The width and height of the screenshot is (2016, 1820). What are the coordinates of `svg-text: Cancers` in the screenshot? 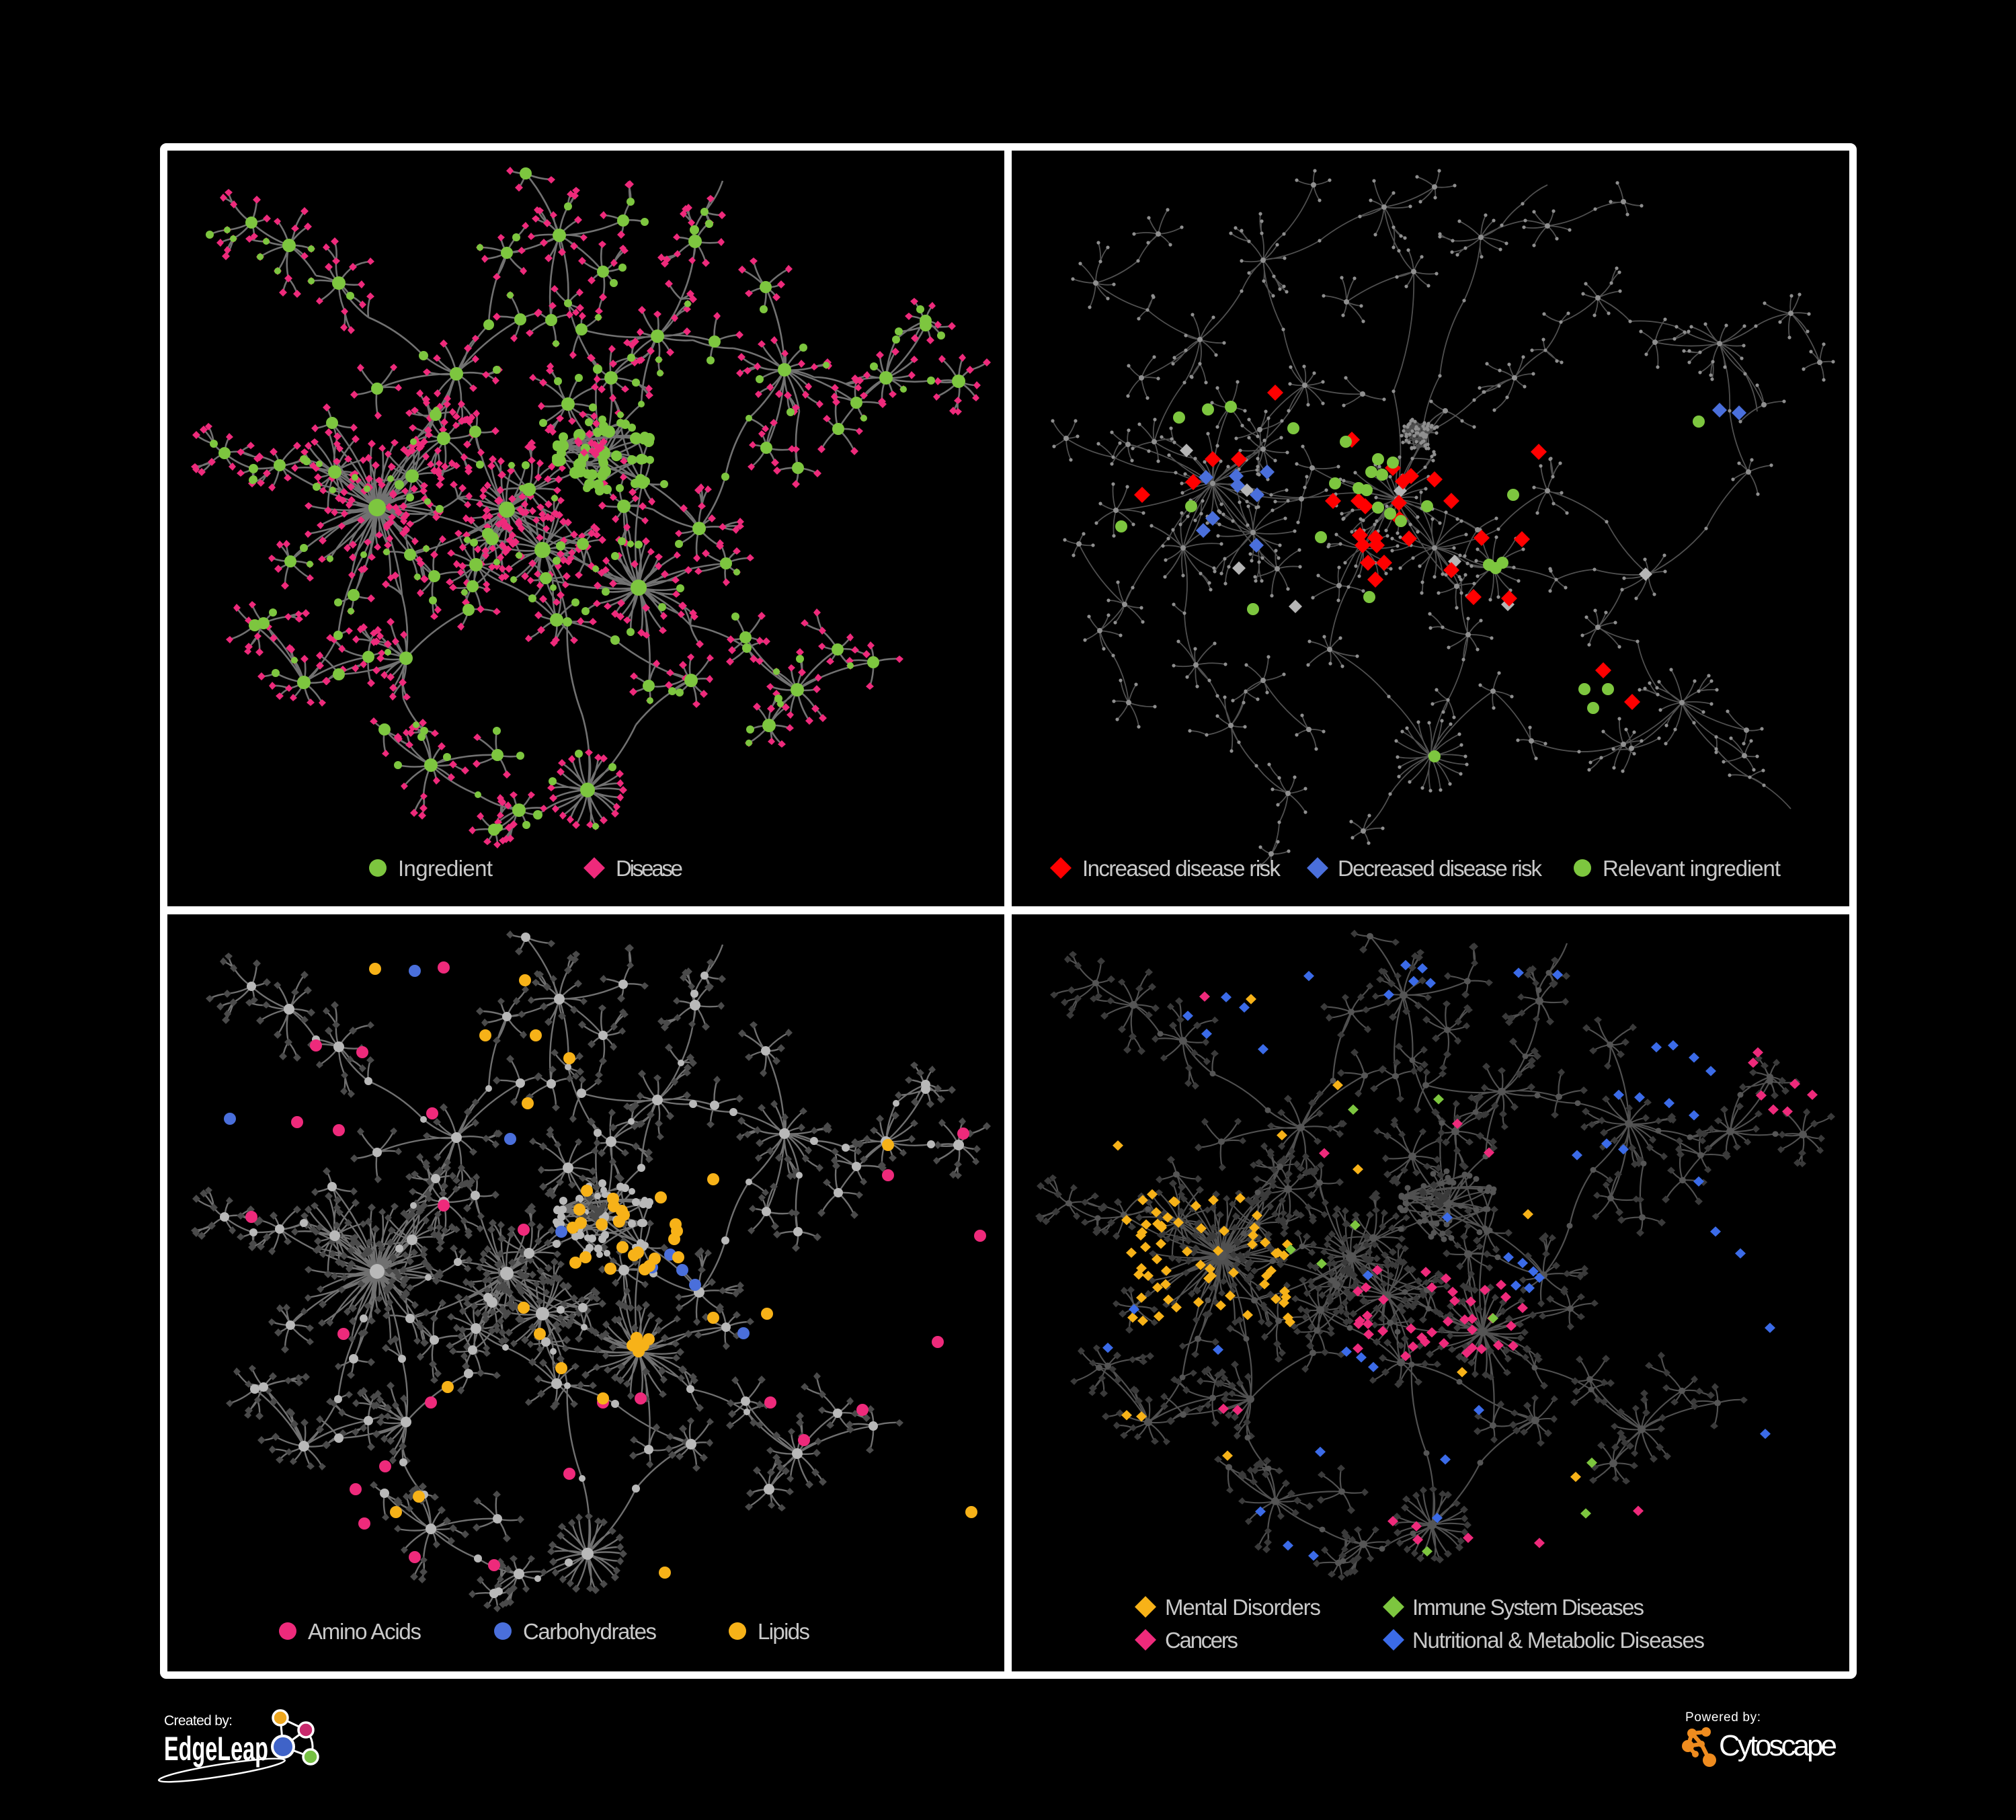 It's located at (1201, 1640).